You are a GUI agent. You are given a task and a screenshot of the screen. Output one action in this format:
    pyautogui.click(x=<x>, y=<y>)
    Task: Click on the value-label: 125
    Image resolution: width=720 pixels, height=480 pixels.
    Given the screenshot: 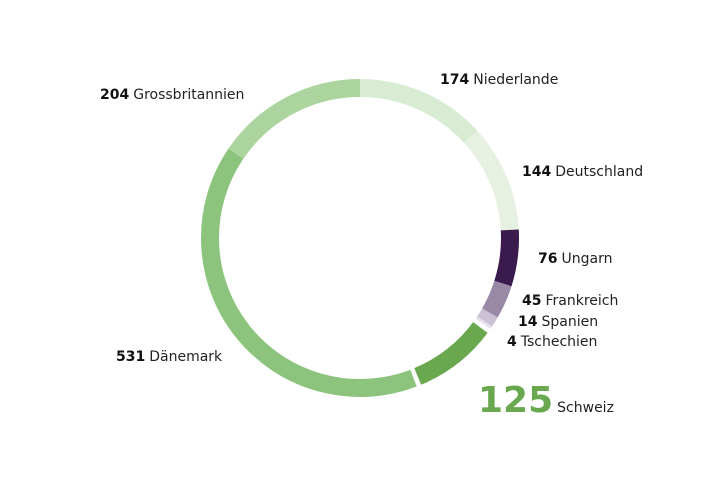 What is the action you would take?
    pyautogui.click(x=515, y=400)
    